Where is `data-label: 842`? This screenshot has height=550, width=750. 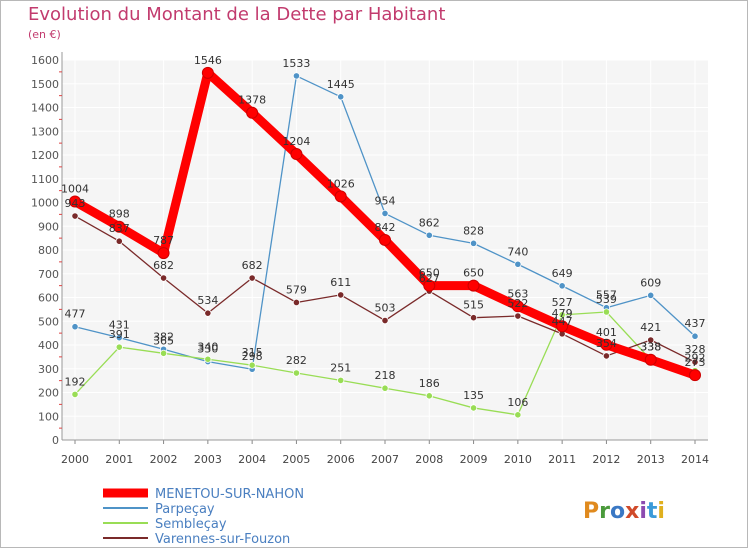
data-label: 842 is located at coordinates (385, 227).